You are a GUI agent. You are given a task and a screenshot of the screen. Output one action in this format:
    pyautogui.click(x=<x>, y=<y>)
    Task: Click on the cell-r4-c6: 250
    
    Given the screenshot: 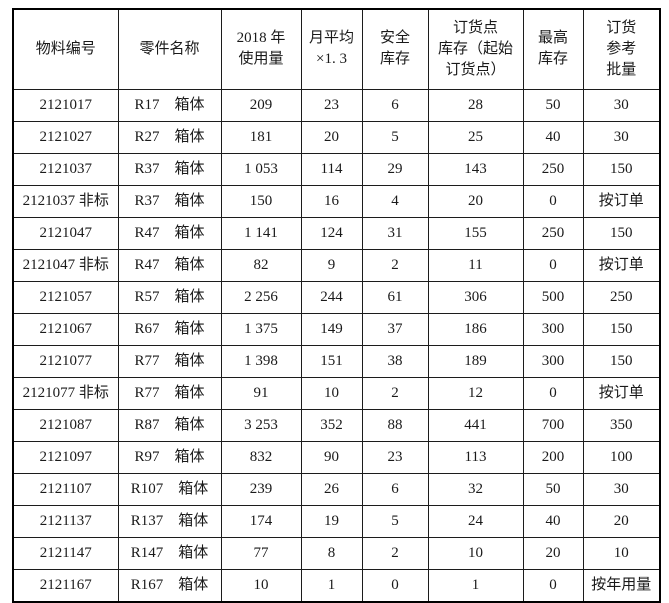 What is the action you would take?
    pyautogui.click(x=553, y=233)
    